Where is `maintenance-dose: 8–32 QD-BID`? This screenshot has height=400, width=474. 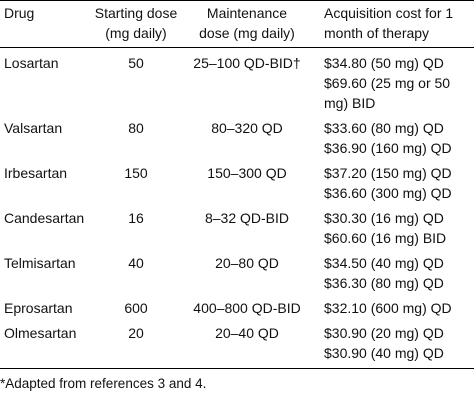 maintenance-dose: 8–32 QD-BID is located at coordinates (247, 218).